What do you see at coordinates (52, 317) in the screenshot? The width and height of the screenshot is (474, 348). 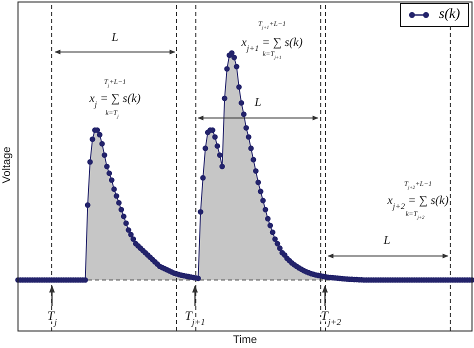 I see `text: T$_{j}$` at bounding box center [52, 317].